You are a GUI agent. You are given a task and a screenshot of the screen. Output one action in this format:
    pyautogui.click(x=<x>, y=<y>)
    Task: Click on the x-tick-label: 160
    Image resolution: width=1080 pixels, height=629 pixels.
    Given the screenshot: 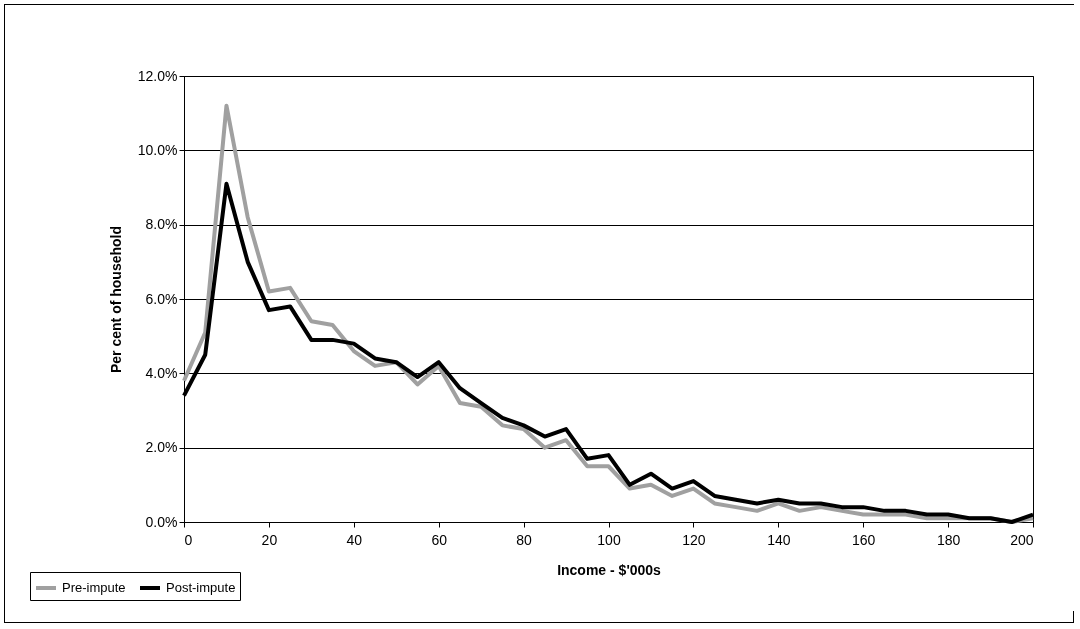 What is the action you would take?
    pyautogui.click(x=864, y=539)
    